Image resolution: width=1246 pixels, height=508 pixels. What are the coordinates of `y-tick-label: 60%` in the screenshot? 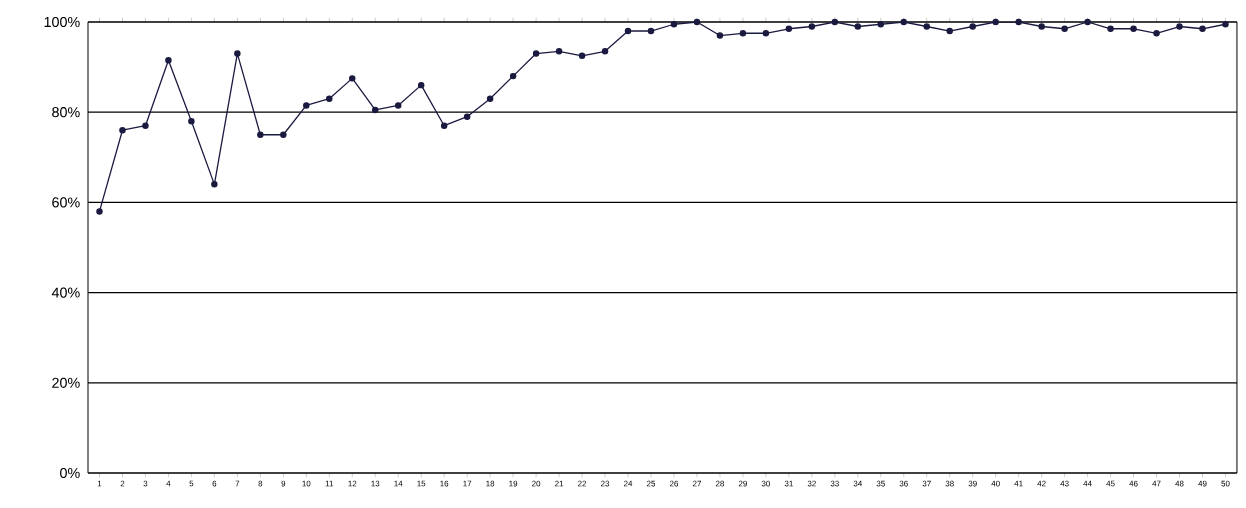 It's located at (66, 202).